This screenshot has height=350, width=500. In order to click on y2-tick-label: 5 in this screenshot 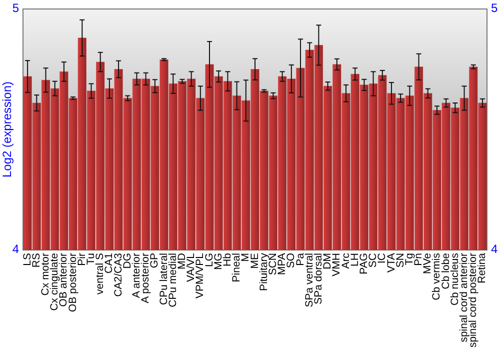, I will do `click(494, 8)`.